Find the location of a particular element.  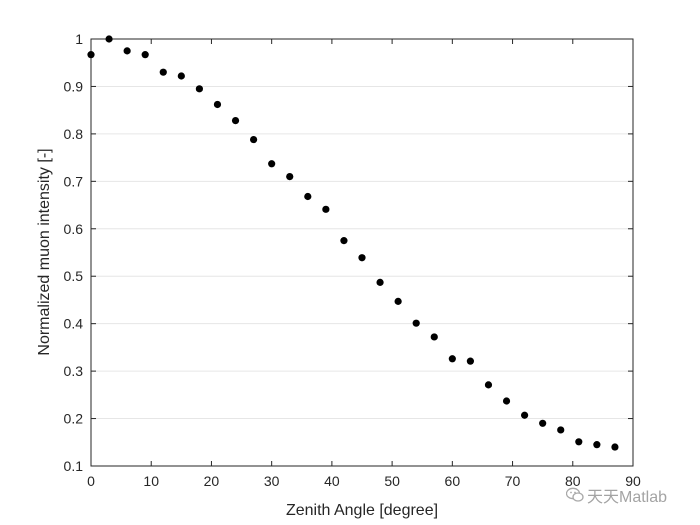

x-tick-label: 80 is located at coordinates (573, 481).